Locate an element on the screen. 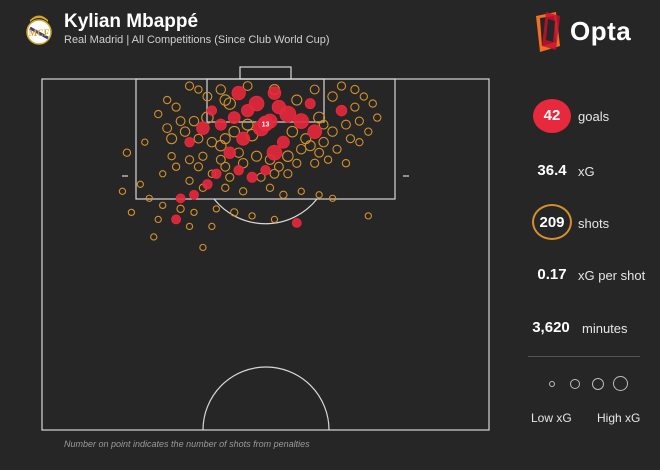 Image resolution: width=660 pixels, height=470 pixels. penalty-count-label: 13 is located at coordinates (266, 125).